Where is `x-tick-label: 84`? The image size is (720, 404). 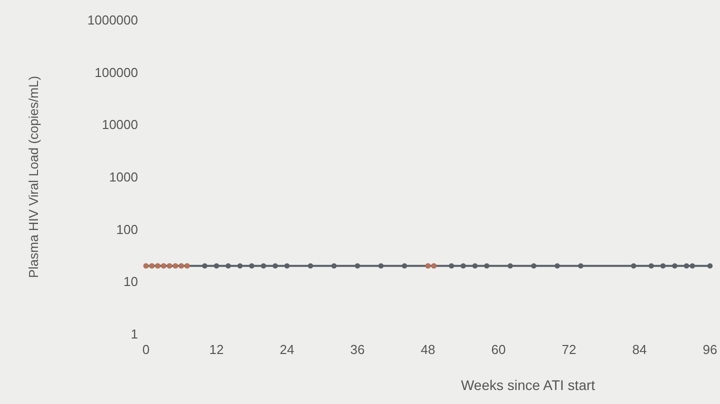
x-tick-label: 84 is located at coordinates (639, 349).